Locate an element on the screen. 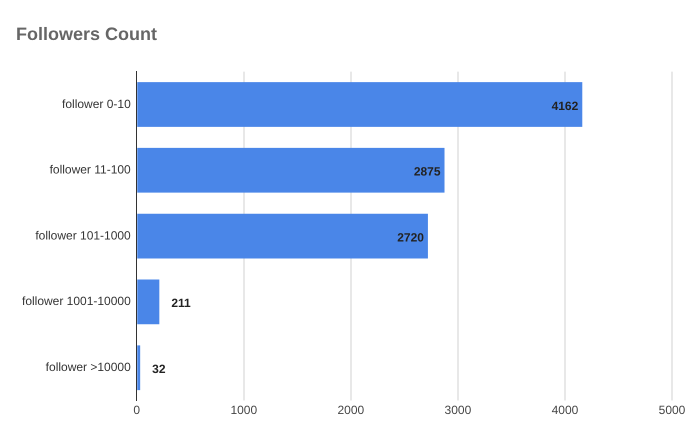 This screenshot has width=700, height=433. x-tick-label: 3000 is located at coordinates (458, 410).